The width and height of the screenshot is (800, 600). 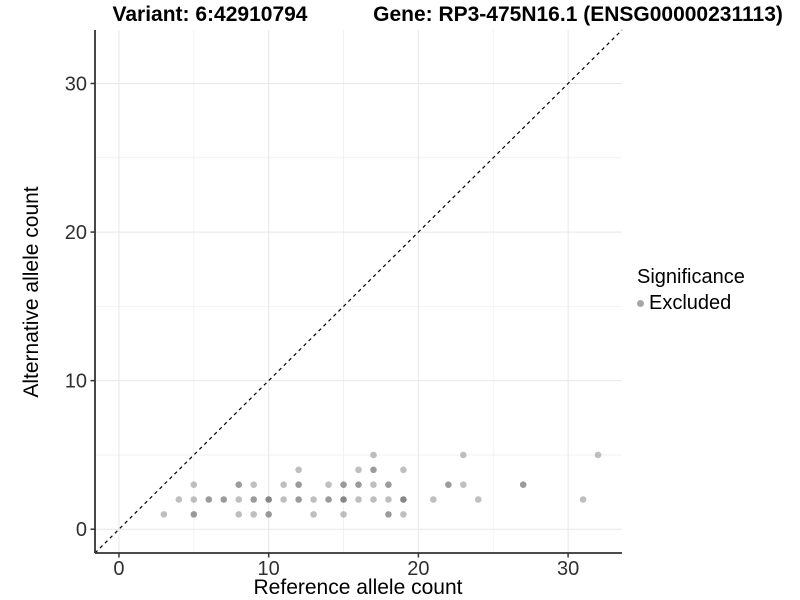 What do you see at coordinates (76, 84) in the screenshot?
I see `y-tick-label: 30` at bounding box center [76, 84].